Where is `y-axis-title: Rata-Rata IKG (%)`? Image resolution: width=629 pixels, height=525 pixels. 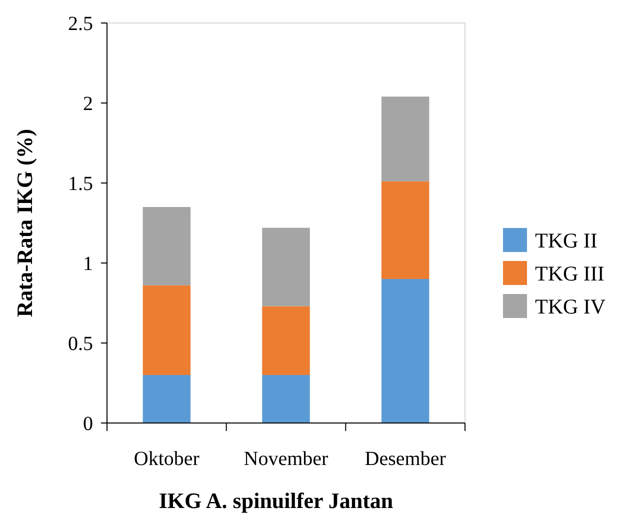
y-axis-title: Rata-Rata IKG (%) is located at coordinates (24, 223).